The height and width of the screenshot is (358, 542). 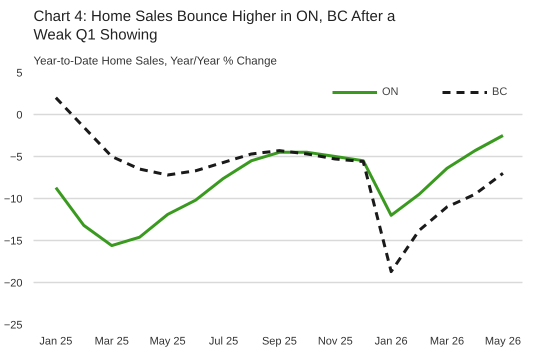 What do you see at coordinates (16, 158) in the screenshot?
I see `y-tick-label: −5` at bounding box center [16, 158].